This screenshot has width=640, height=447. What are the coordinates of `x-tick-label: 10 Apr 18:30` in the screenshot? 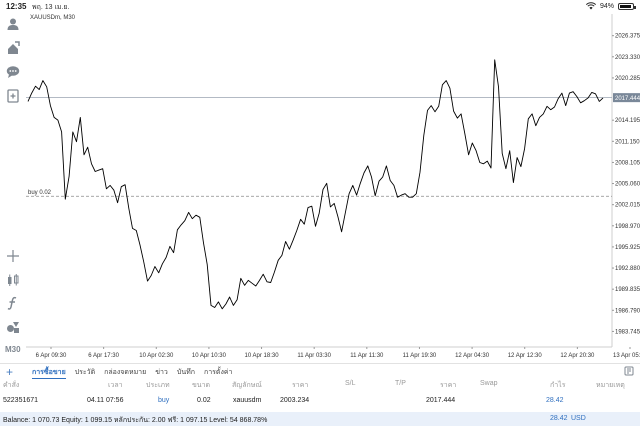 It's located at (262, 356).